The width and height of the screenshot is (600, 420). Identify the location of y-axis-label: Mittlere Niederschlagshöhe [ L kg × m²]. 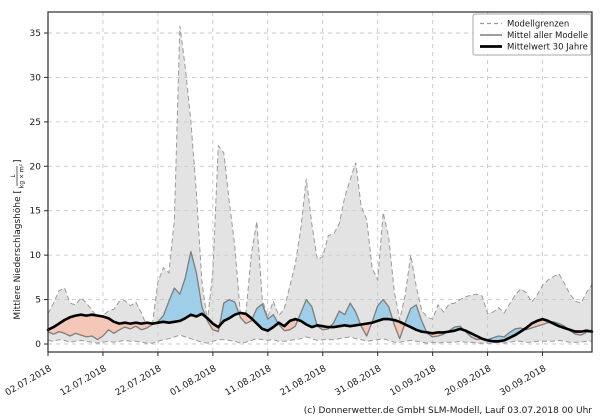
(18, 239).